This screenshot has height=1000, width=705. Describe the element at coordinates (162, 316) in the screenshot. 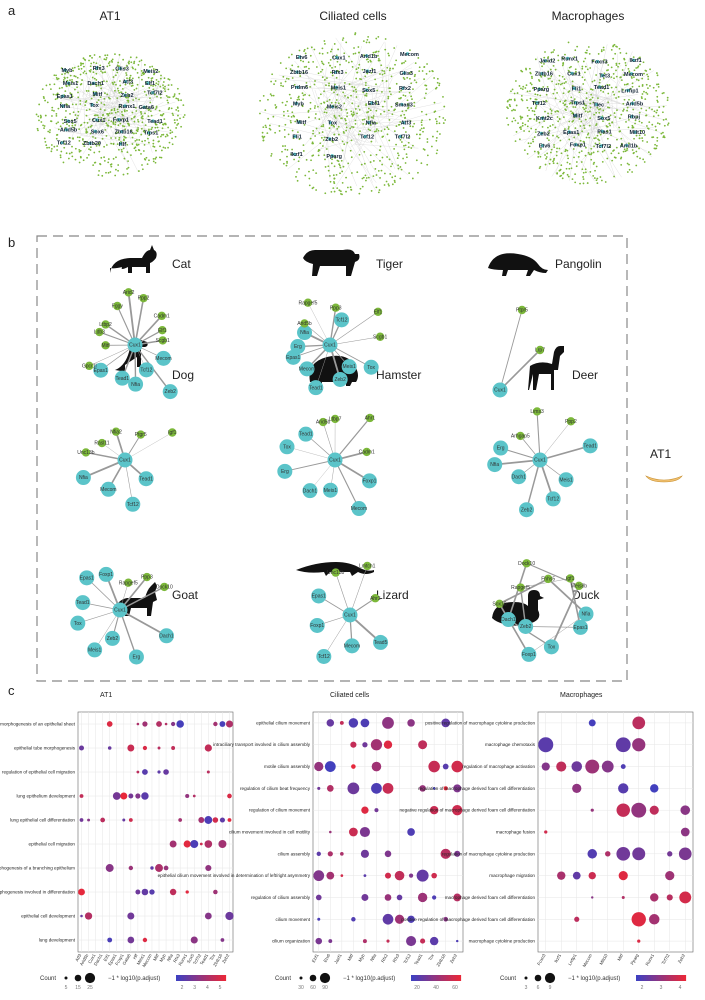

I see `node-label: Cadm1` at that location.